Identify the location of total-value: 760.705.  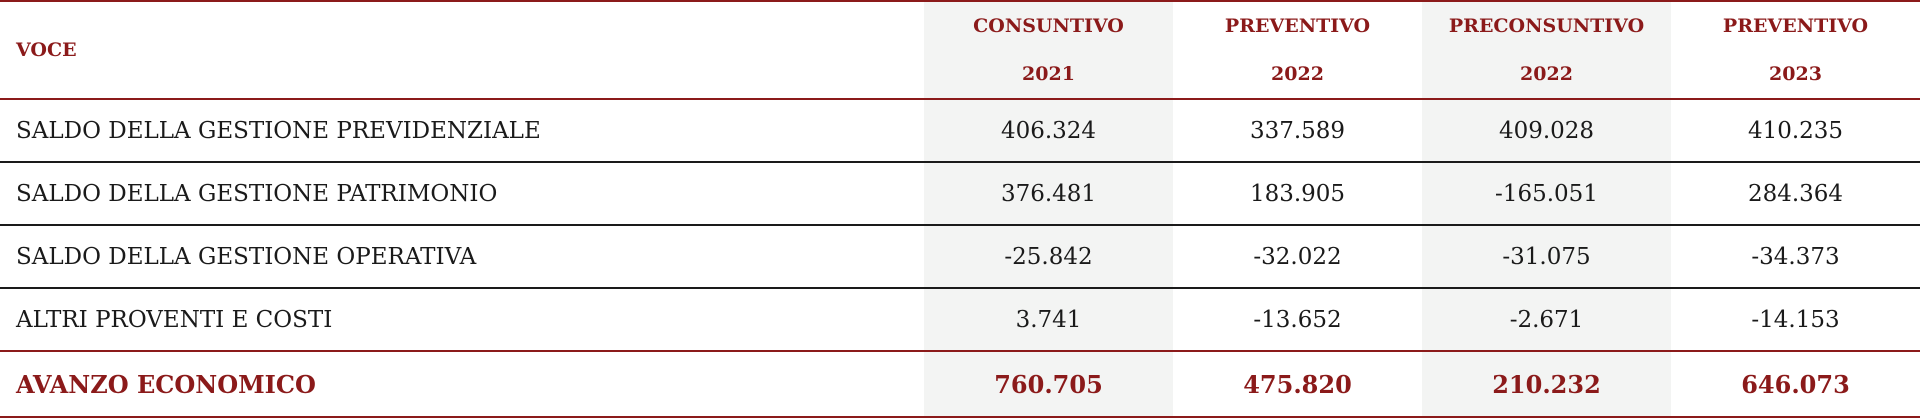
(1048, 384).